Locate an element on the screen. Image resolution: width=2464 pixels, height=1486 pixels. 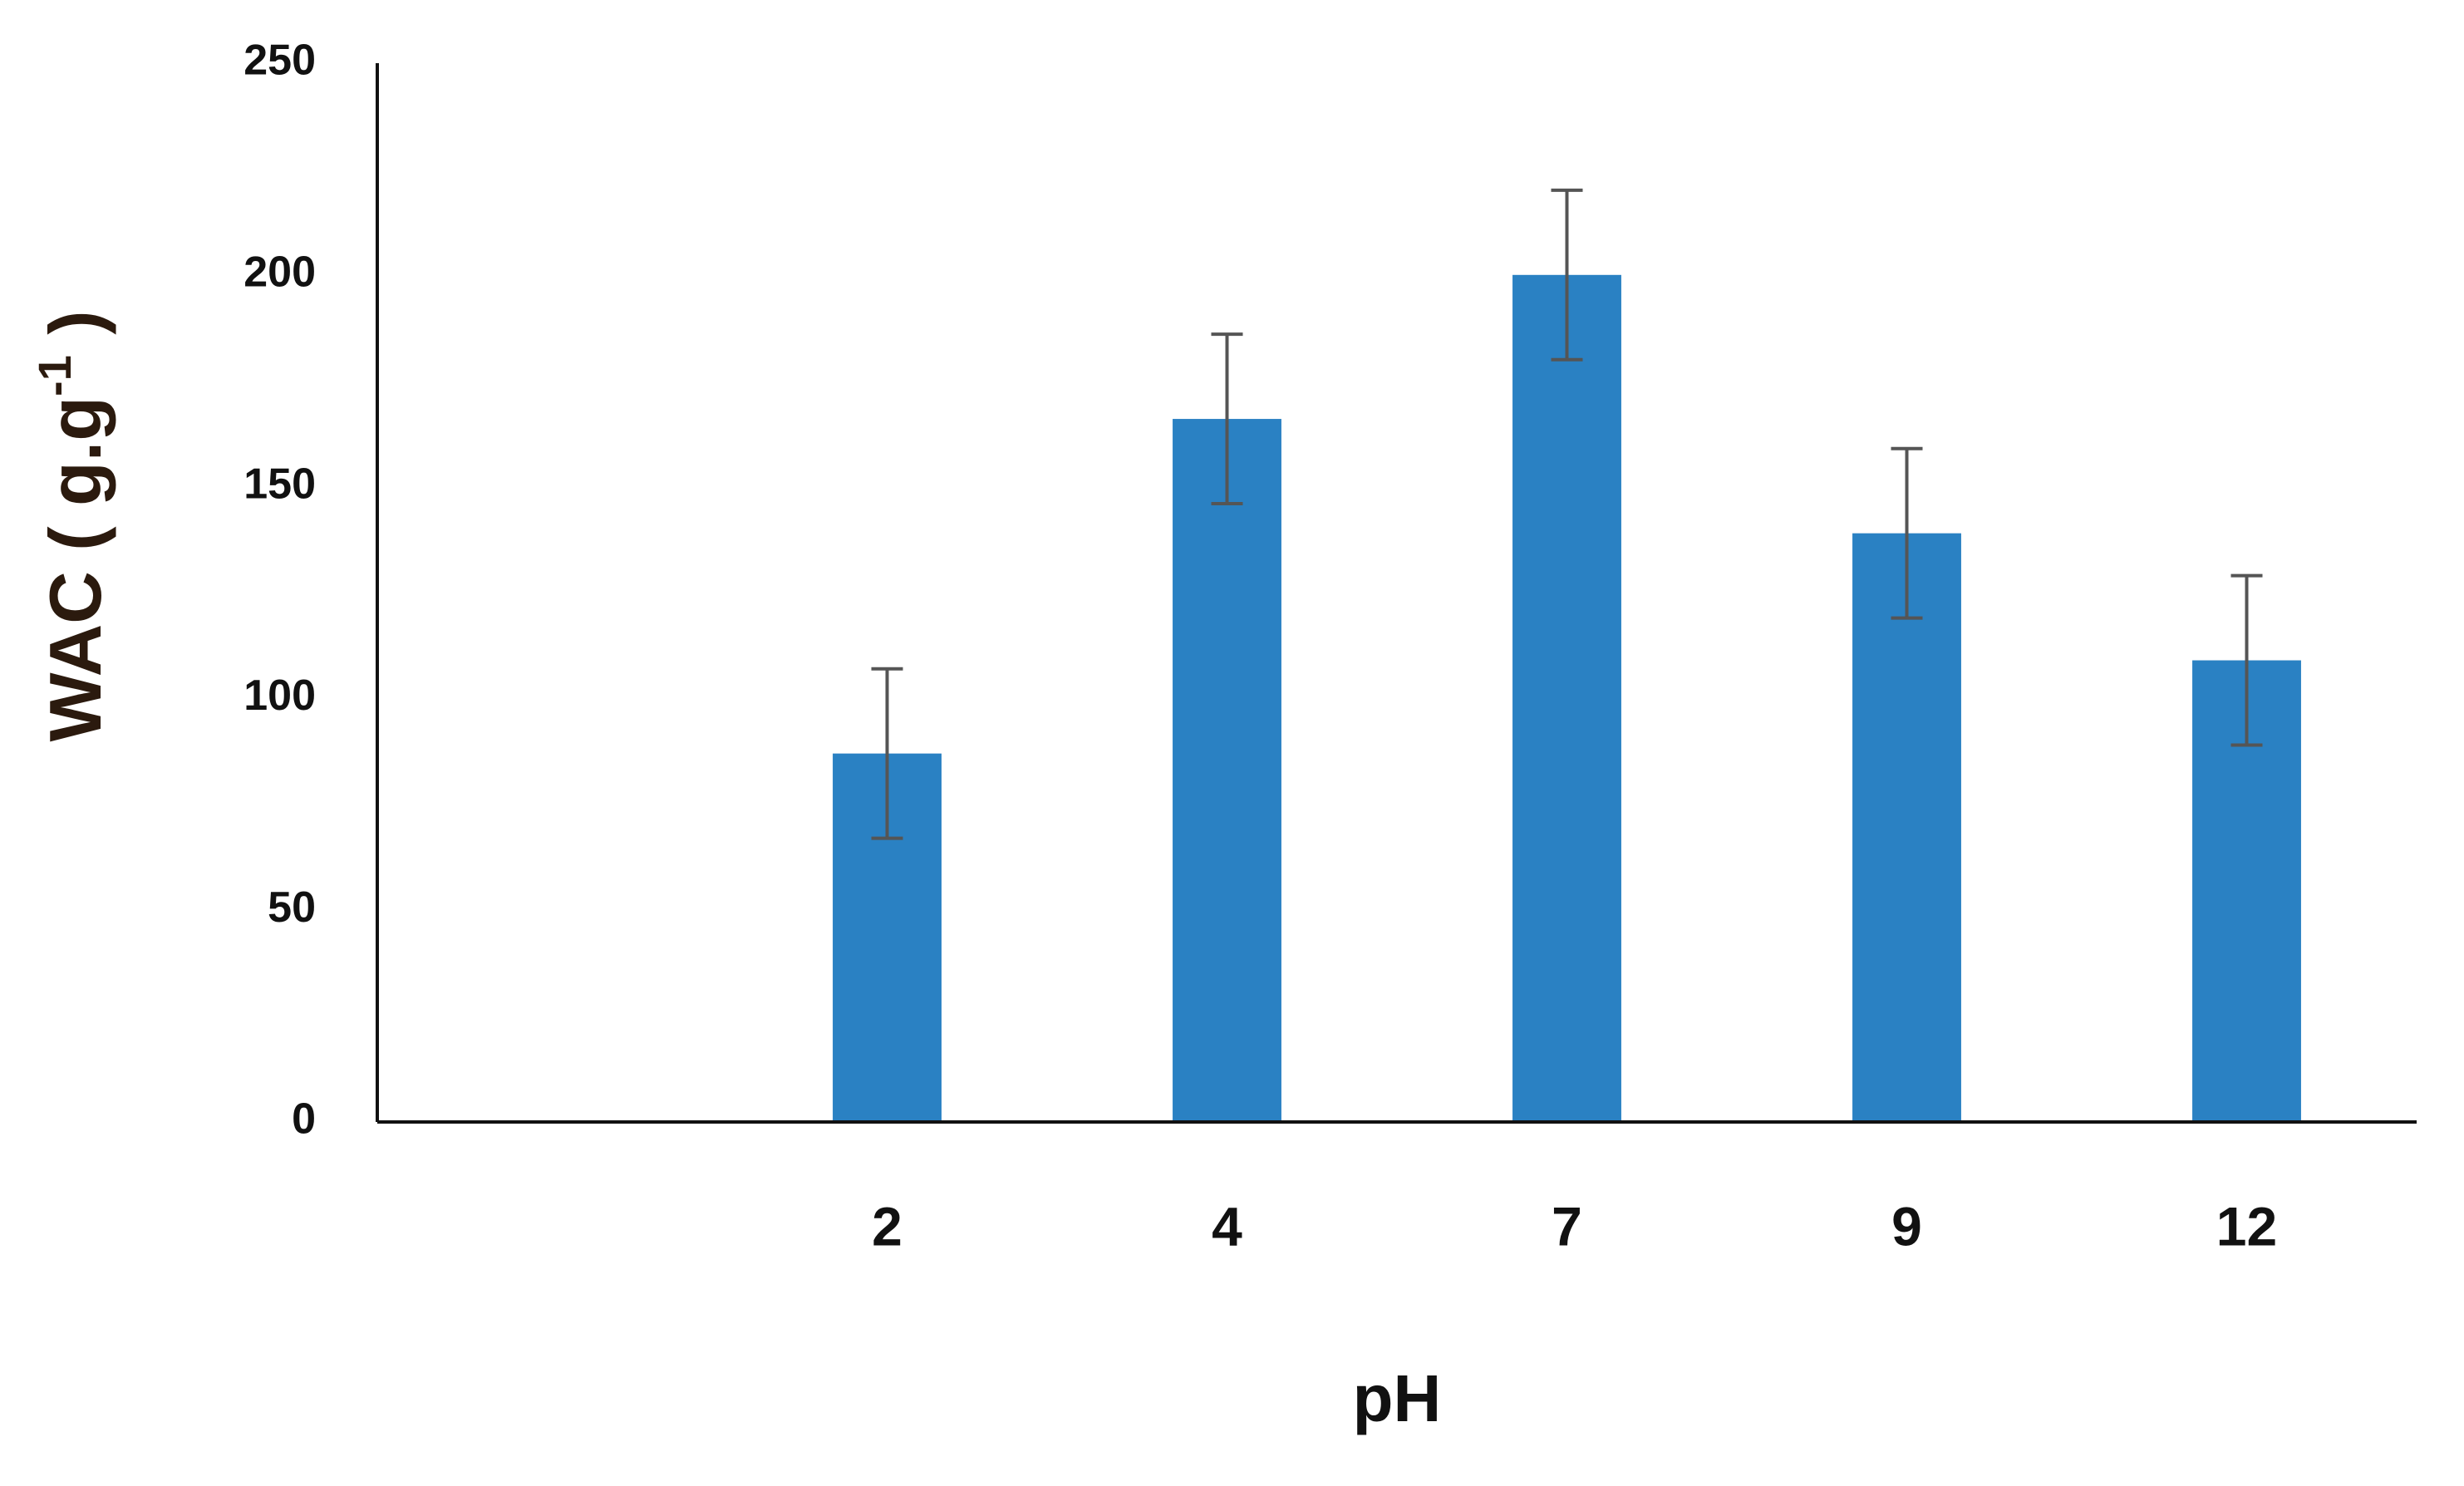
y-label-text: WAC ( g.g is located at coordinates (75, 568).